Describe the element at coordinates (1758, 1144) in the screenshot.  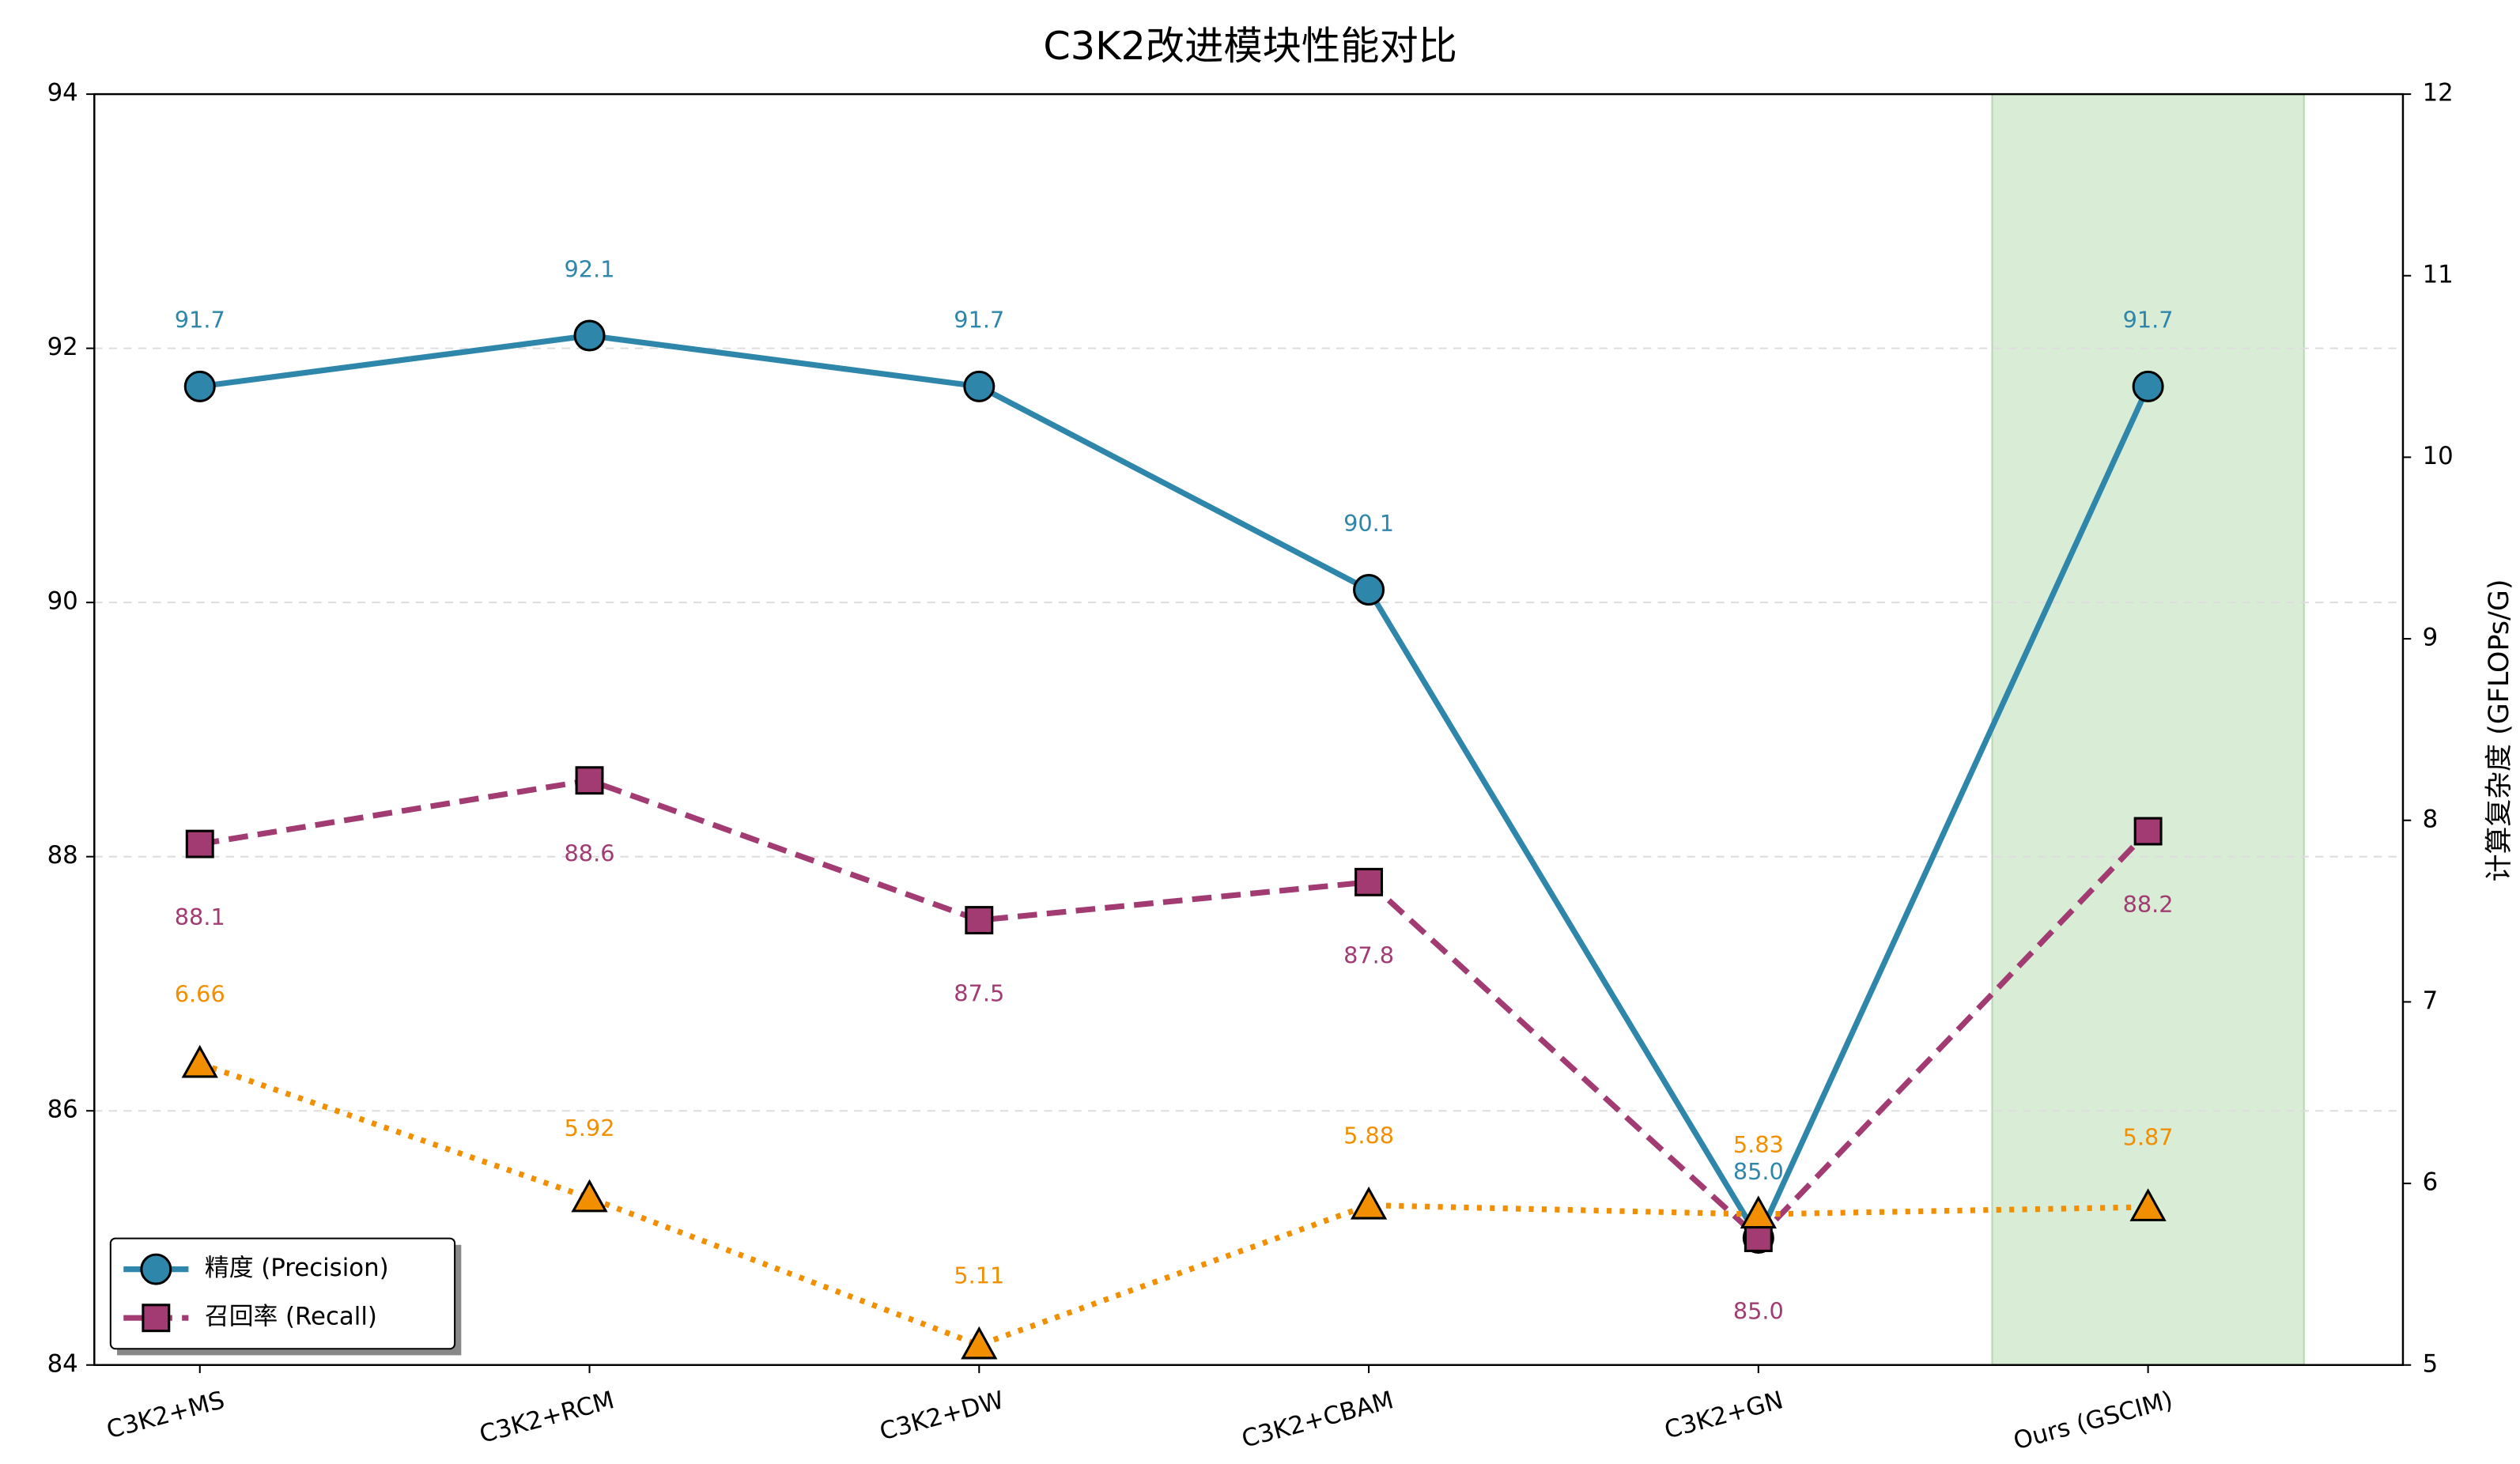
I see `data-label: 5.83` at that location.